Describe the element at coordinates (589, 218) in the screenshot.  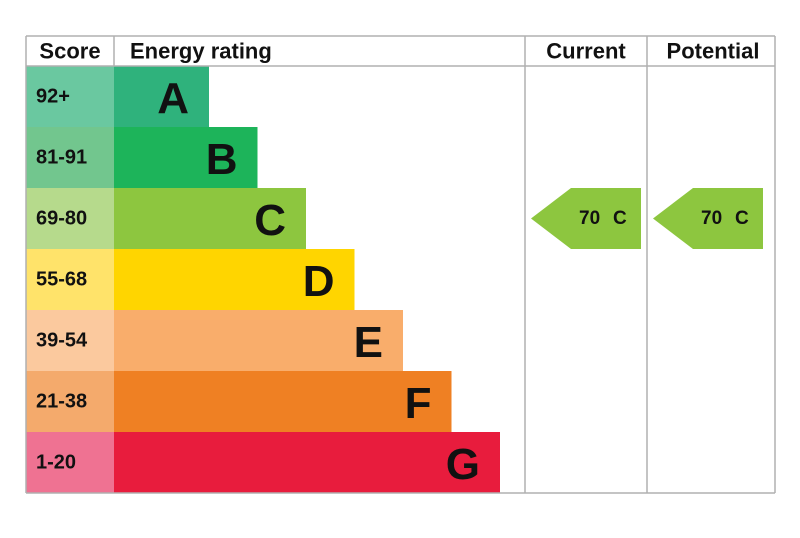
I see `current-score: 70` at that location.